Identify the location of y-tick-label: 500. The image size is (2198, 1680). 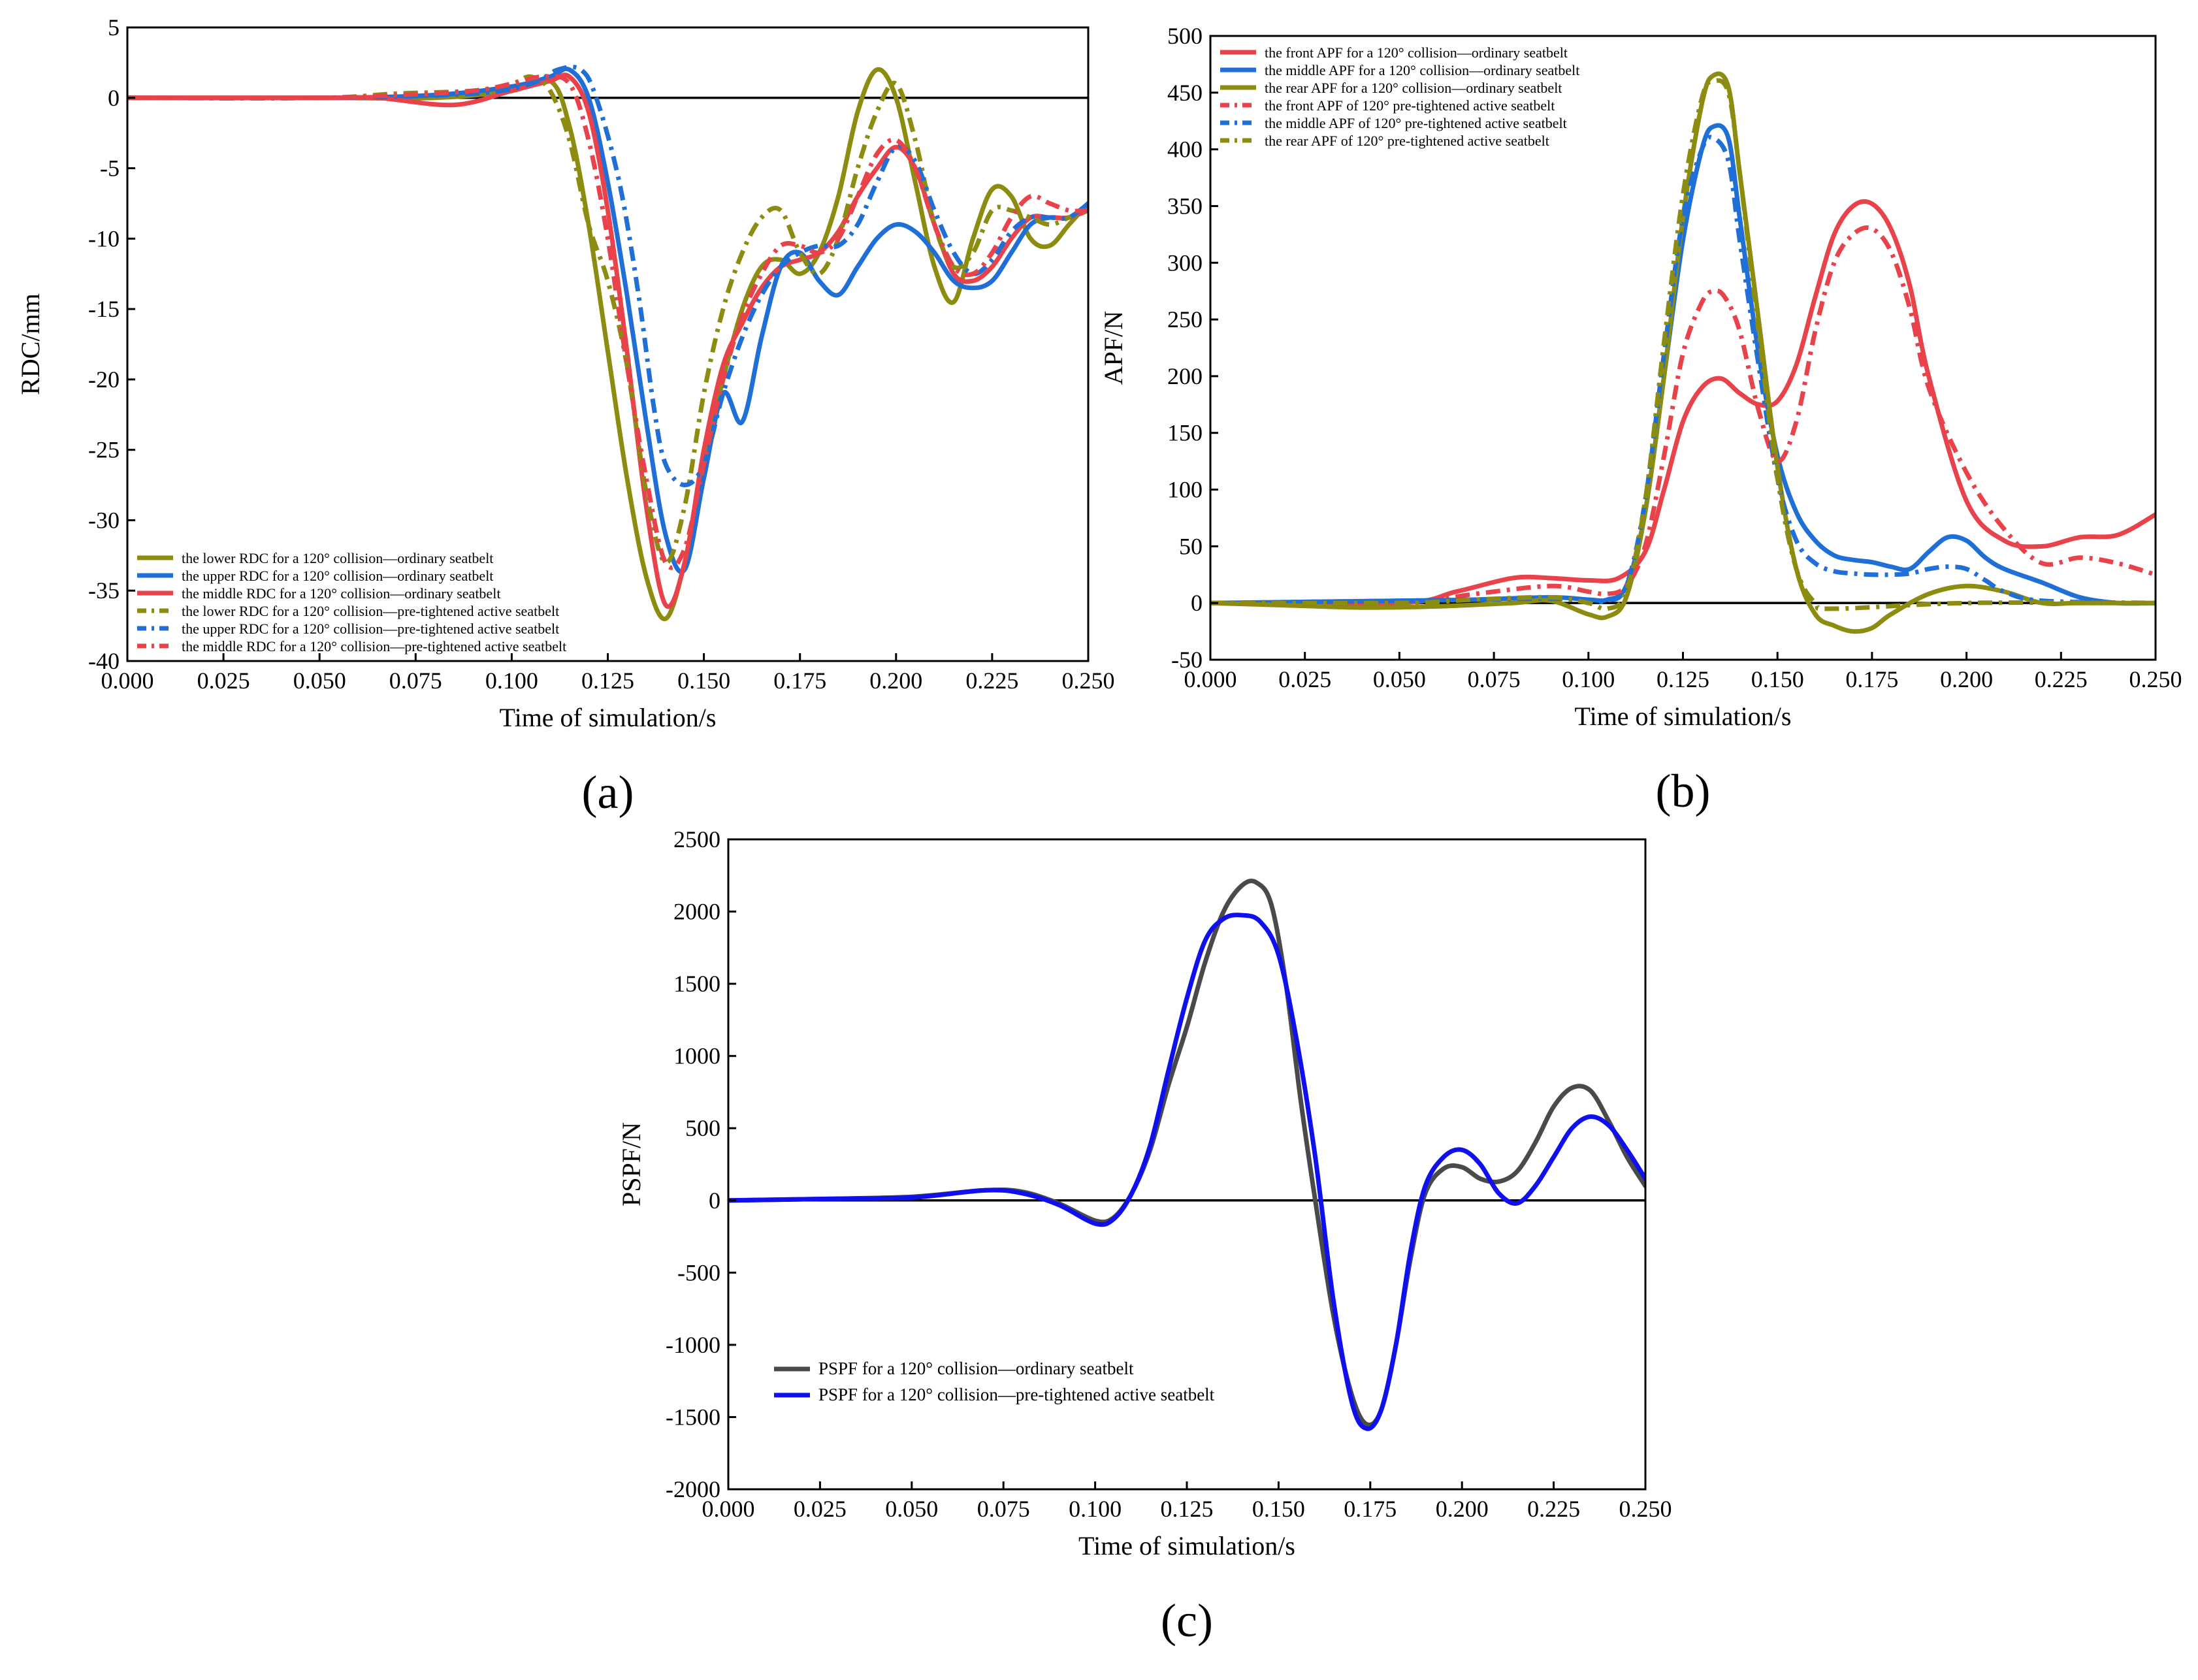
(702, 1128).